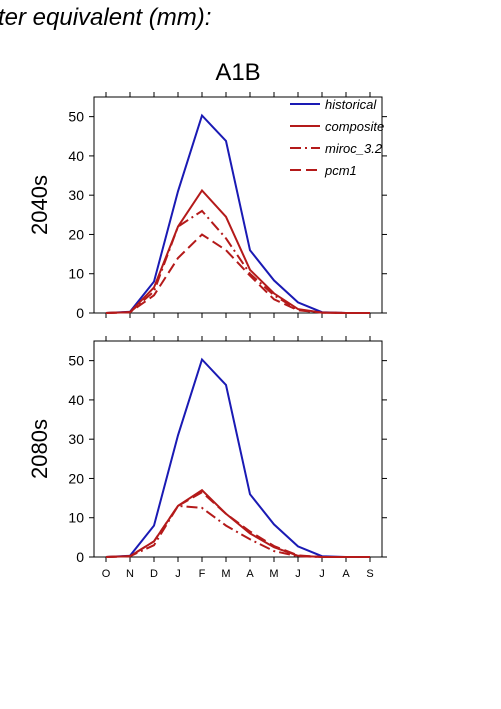 Image resolution: width=501 pixels, height=709 pixels. I want to click on series-line-composite, so click(237, 251).